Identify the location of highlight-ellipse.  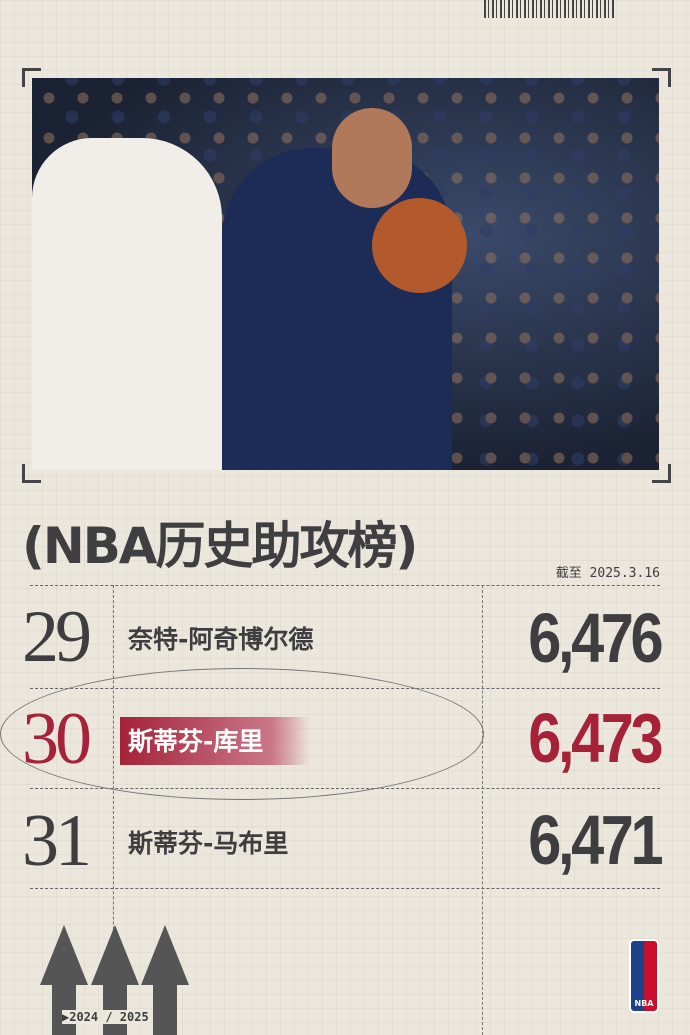
(242, 734).